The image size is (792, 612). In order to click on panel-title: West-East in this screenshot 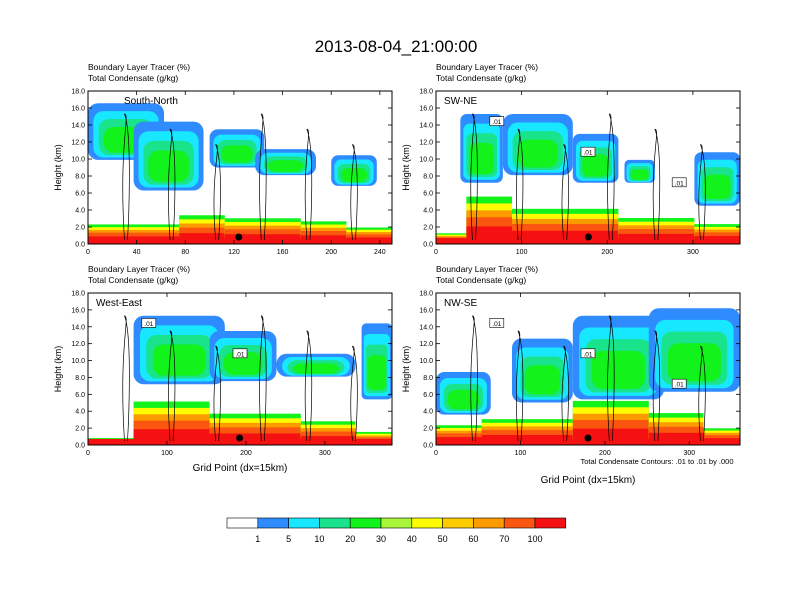, I will do `click(119, 303)`.